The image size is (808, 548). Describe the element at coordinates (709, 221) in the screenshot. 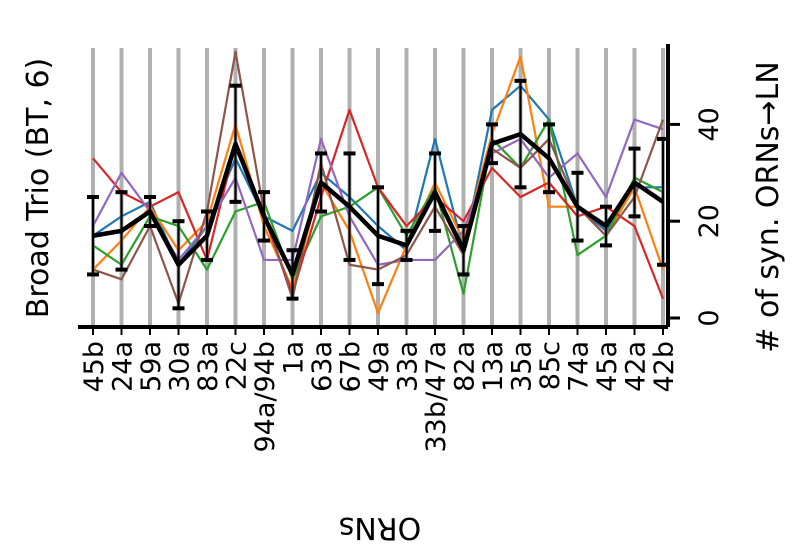

I see `y-tick-label: 20` at that location.